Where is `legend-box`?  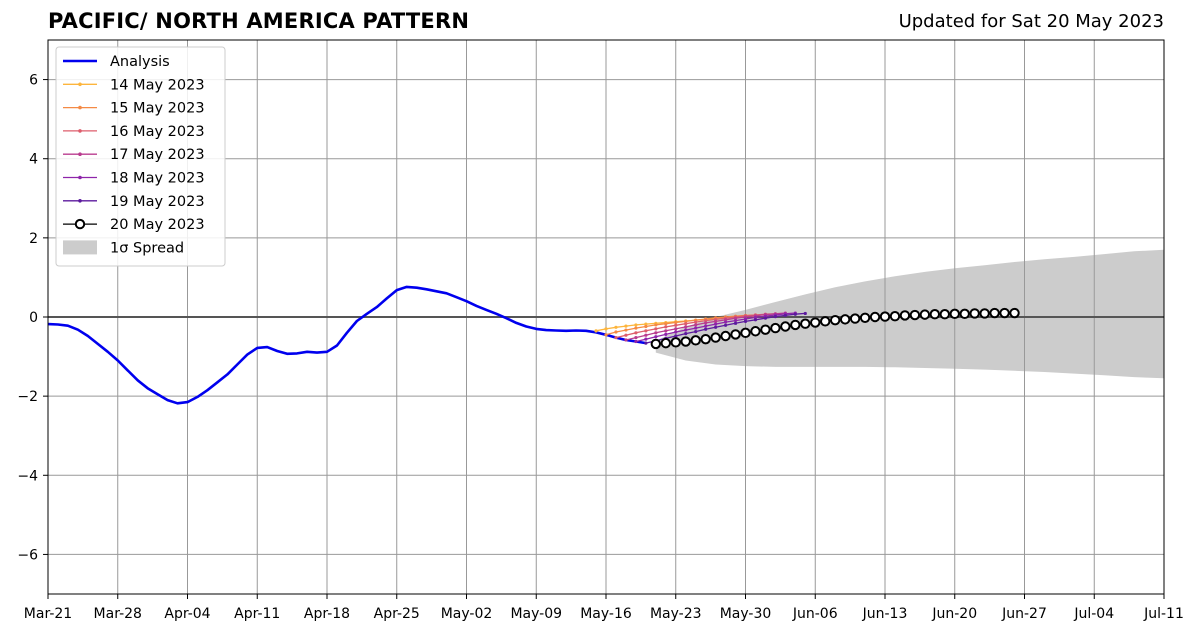 legend-box is located at coordinates (140, 156).